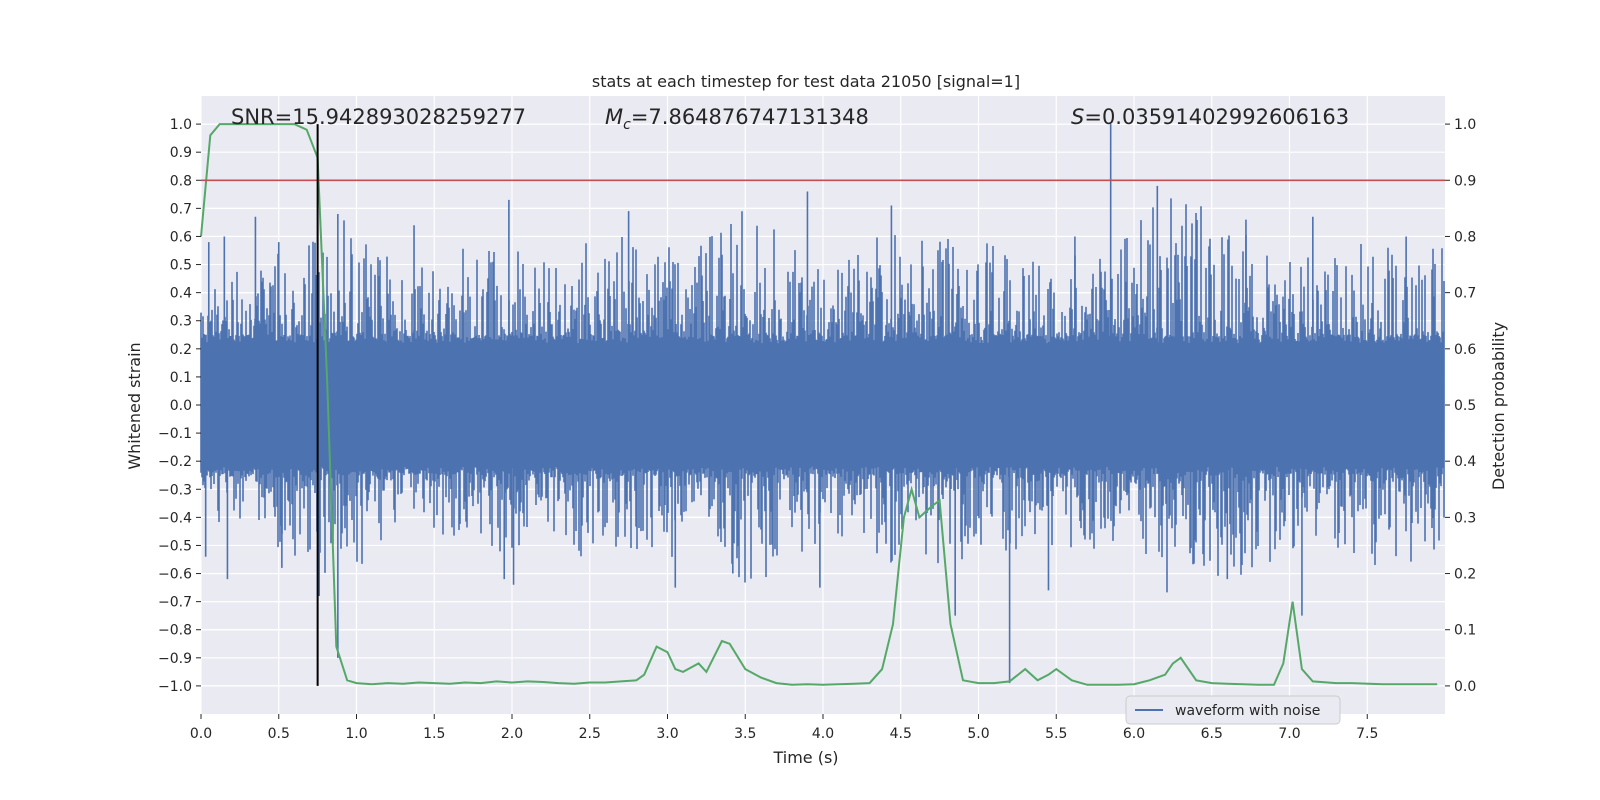  I want to click on y-right-tick-label: 0.7, so click(1465, 294).